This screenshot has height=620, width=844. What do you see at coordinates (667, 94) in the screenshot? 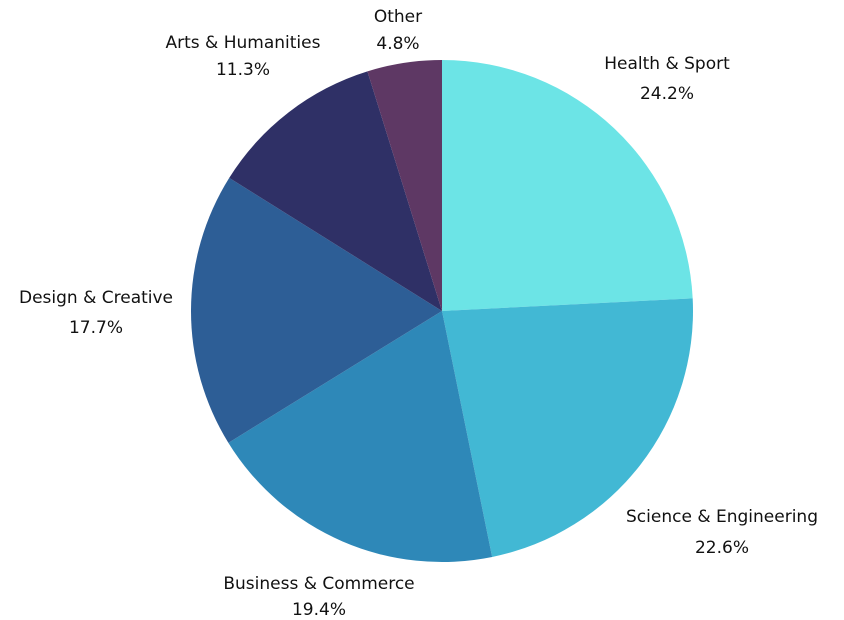
I see `slice-value-label: 24.2%` at bounding box center [667, 94].